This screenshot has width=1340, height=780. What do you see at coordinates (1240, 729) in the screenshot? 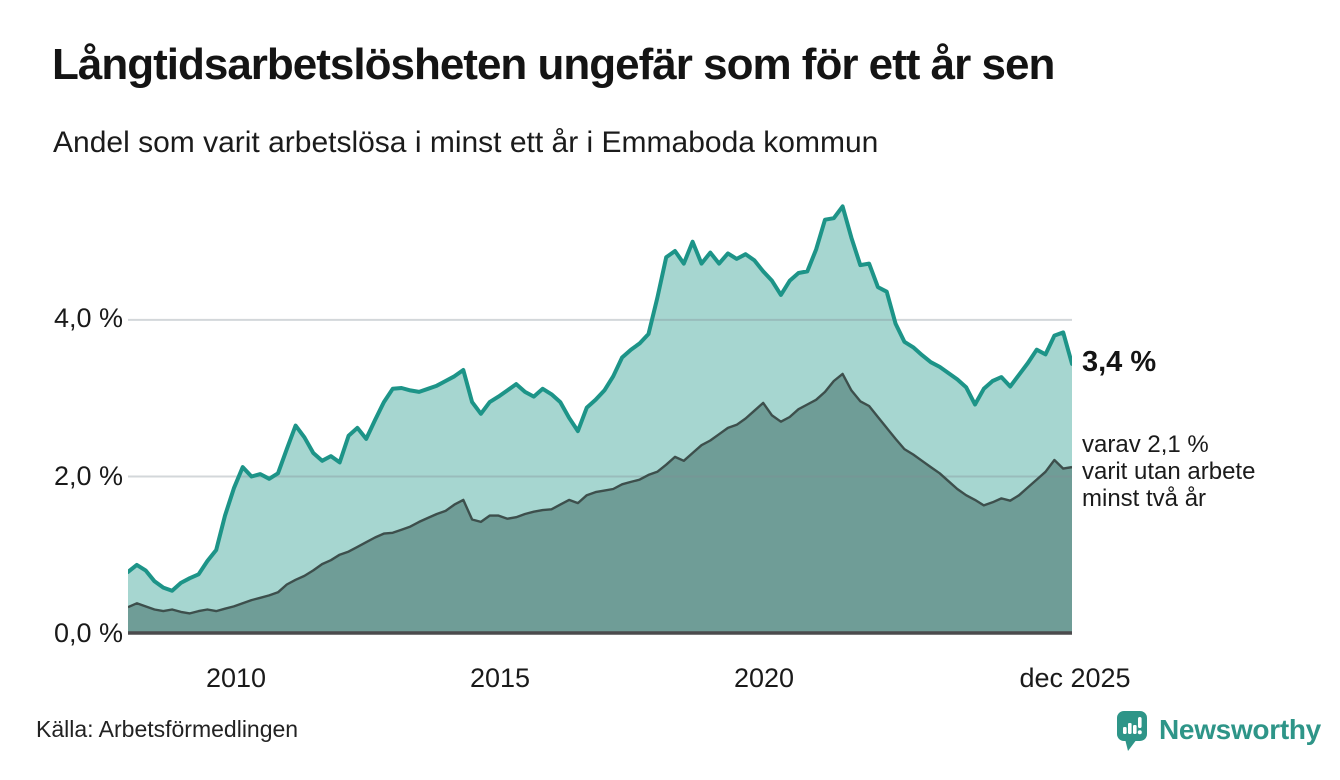
I see `newsworthy-wordmark: Newsworthy` at bounding box center [1240, 729].